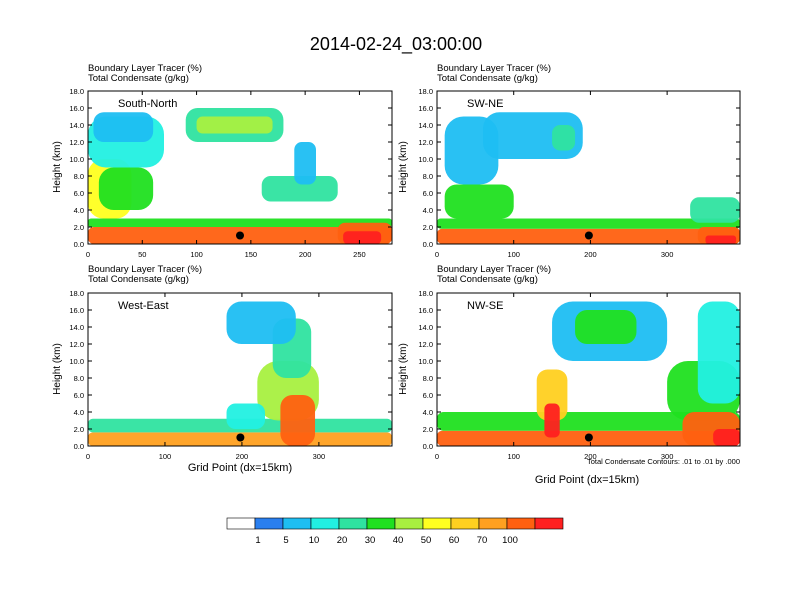 This screenshot has height=612, width=792. Describe the element at coordinates (510, 540) in the screenshot. I see `colorbar-label: 100` at that location.